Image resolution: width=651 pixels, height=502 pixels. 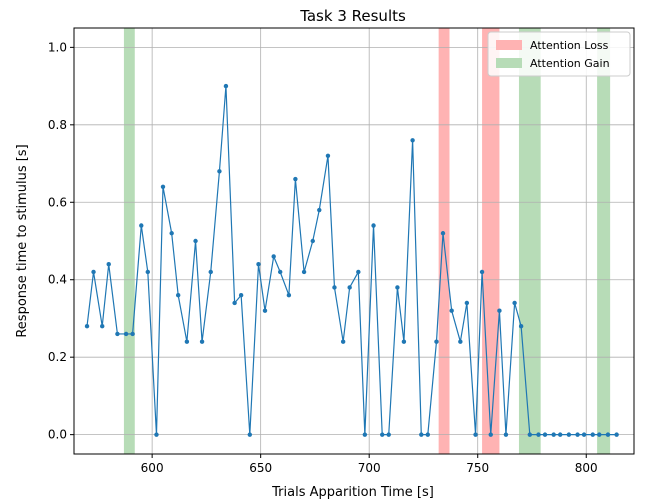 What do you see at coordinates (57, 47) in the screenshot?
I see `y-tick-label-5: 1.0` at bounding box center [57, 47].